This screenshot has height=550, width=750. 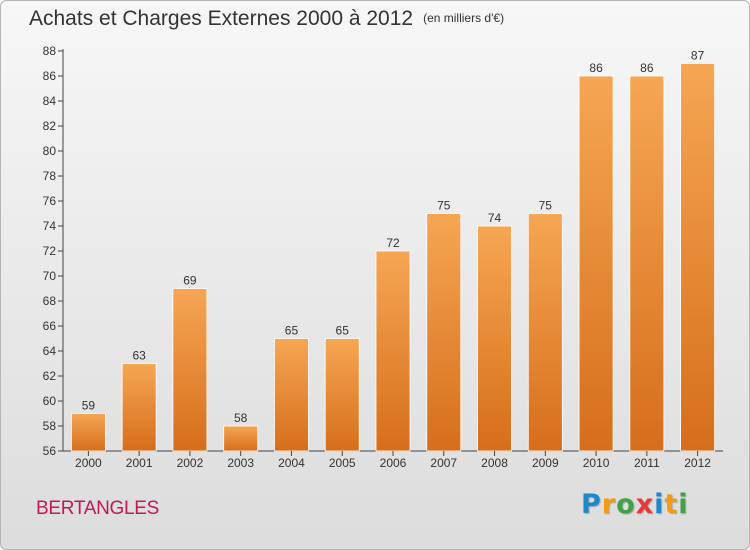 What do you see at coordinates (50, 201) in the screenshot?
I see `y-tick-label: 76` at bounding box center [50, 201].